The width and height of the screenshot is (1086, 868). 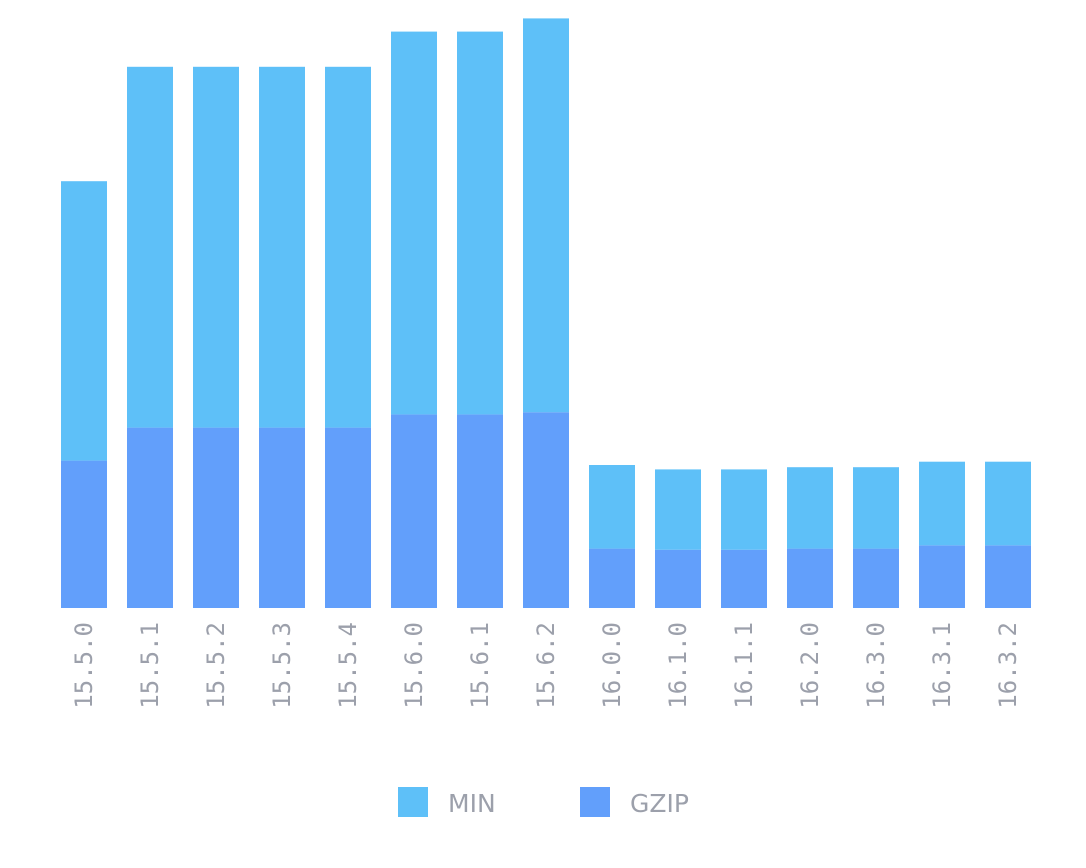 What do you see at coordinates (543, 802) in the screenshot?
I see `legend: MIN GZIP` at bounding box center [543, 802].